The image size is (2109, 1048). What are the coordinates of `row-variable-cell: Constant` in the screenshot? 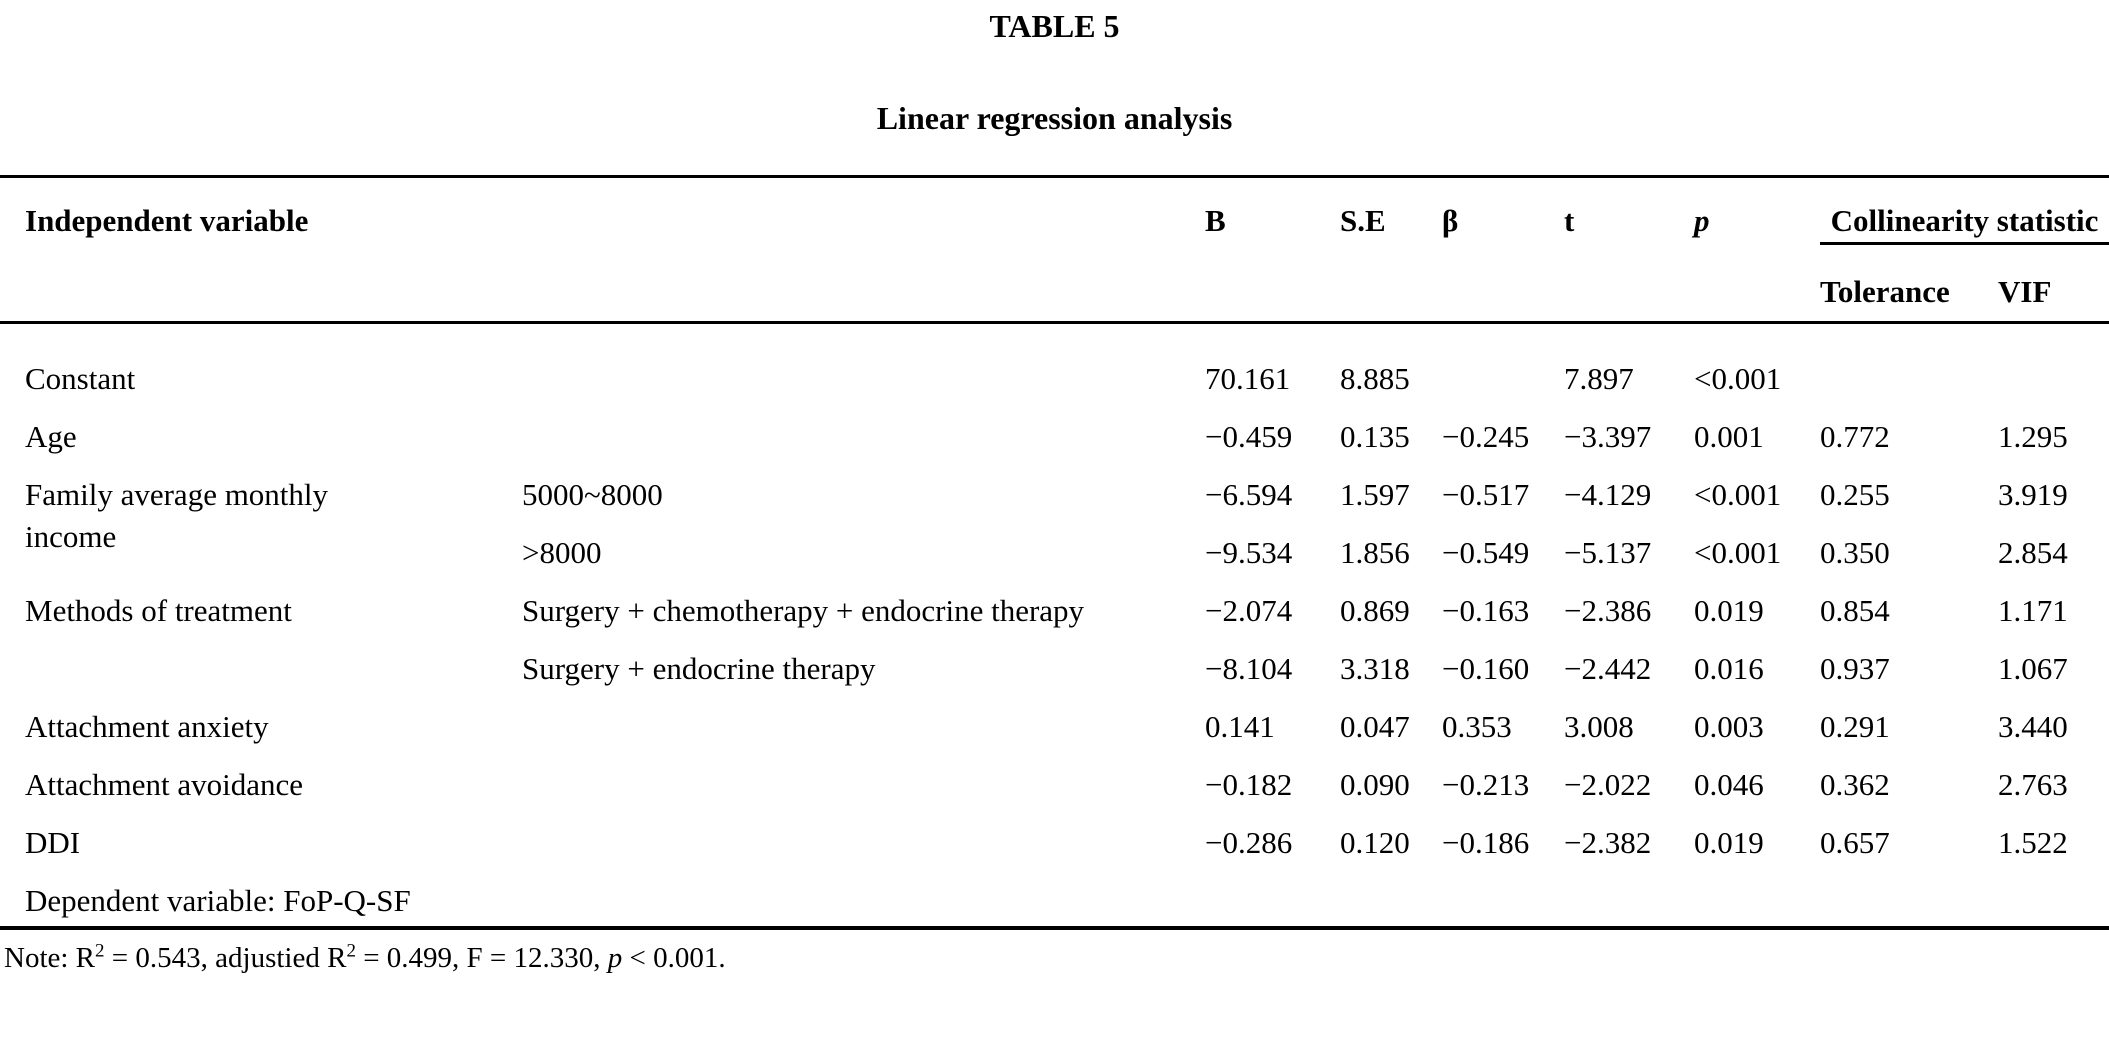 It's located at (248, 364).